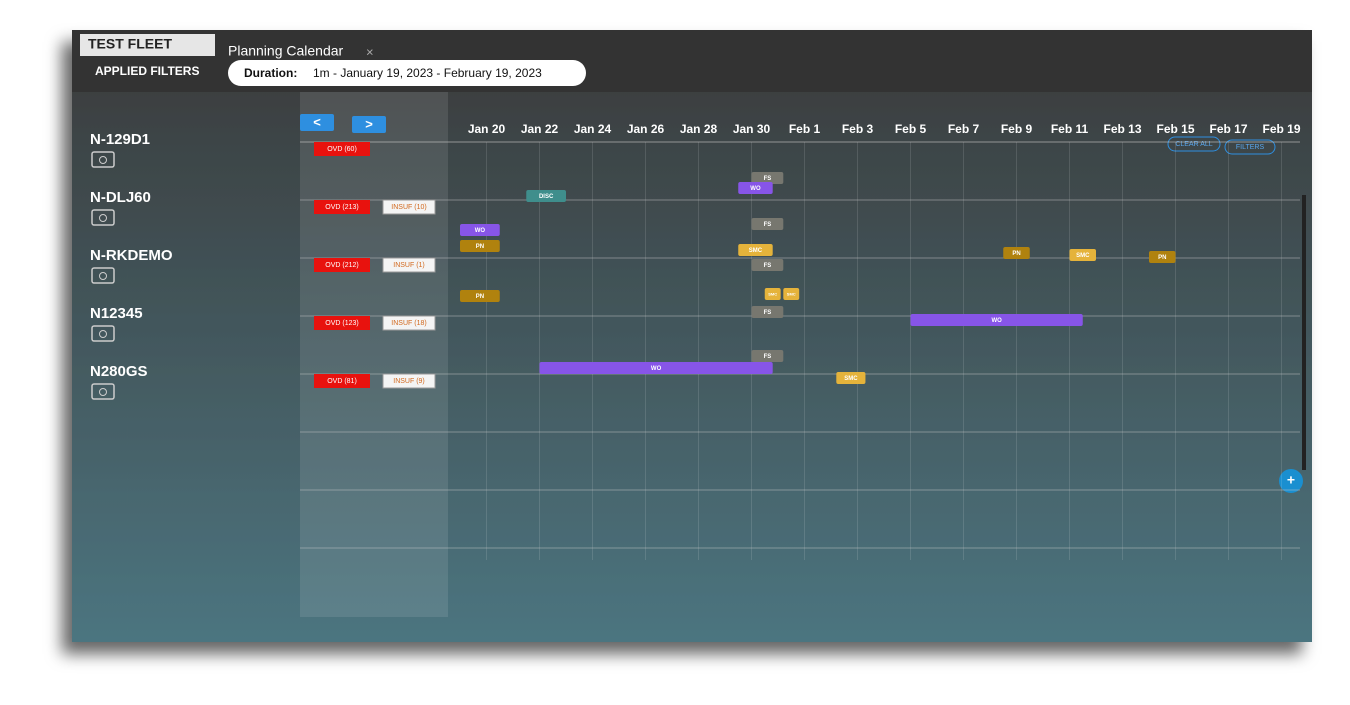 This screenshot has width=1350, height=705. I want to click on tab, so click(147, 45).